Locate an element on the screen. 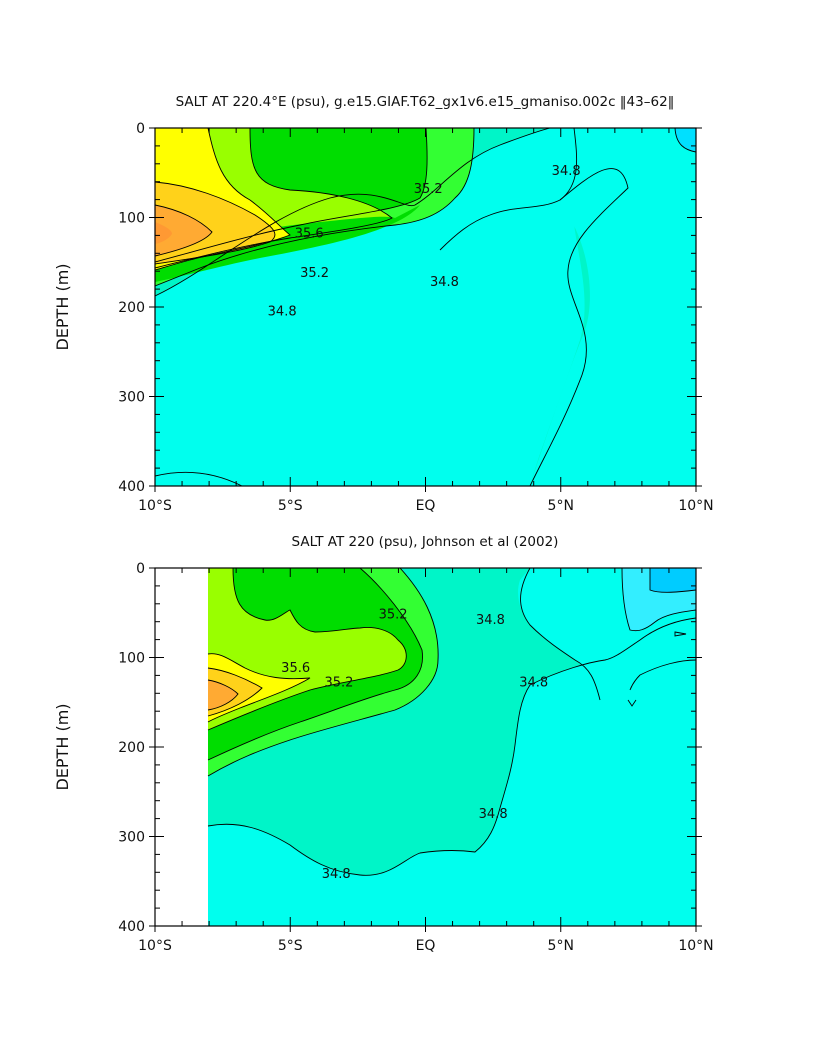 The width and height of the screenshot is (818, 1055). top-contour-labels: 35.6 35.2 34.8 35.2 34.8 34.8 is located at coordinates (424, 242).